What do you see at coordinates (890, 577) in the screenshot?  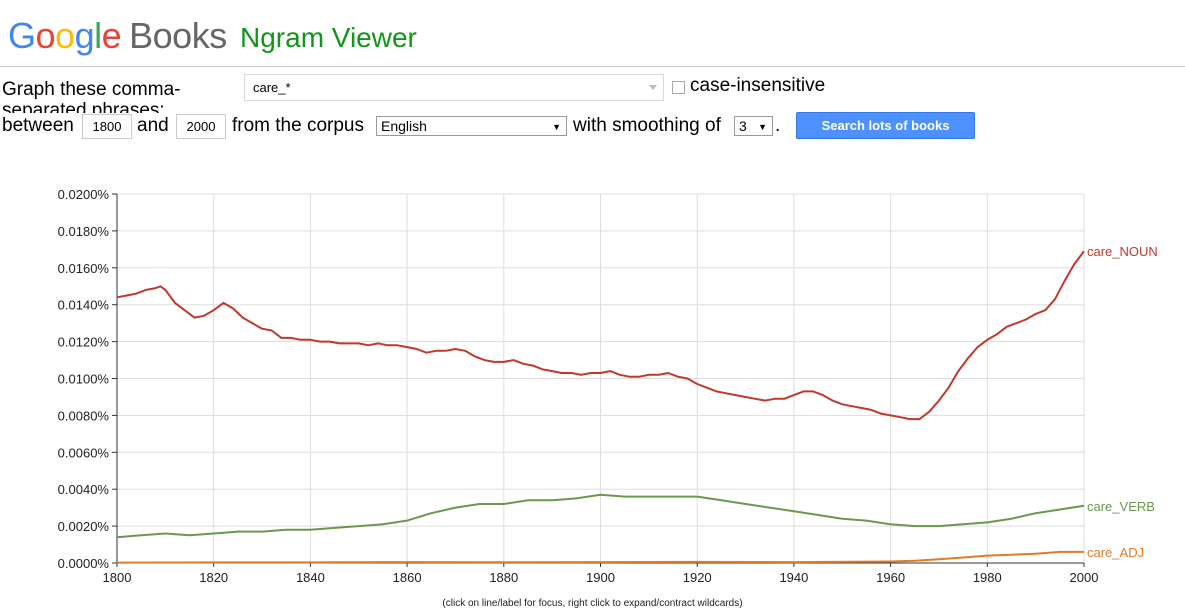 I see `x-tick-label: 1960` at bounding box center [890, 577].